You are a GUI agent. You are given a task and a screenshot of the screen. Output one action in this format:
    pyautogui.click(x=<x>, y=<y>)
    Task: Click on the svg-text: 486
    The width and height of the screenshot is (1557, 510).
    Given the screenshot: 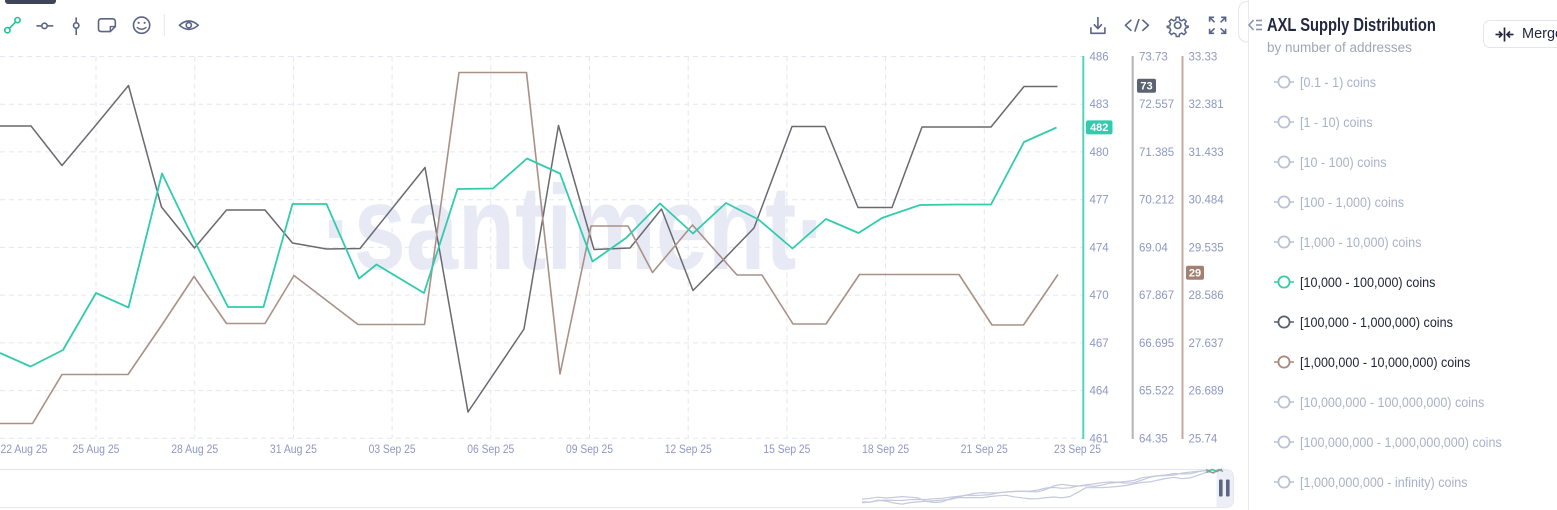 What is the action you would take?
    pyautogui.click(x=1099, y=58)
    